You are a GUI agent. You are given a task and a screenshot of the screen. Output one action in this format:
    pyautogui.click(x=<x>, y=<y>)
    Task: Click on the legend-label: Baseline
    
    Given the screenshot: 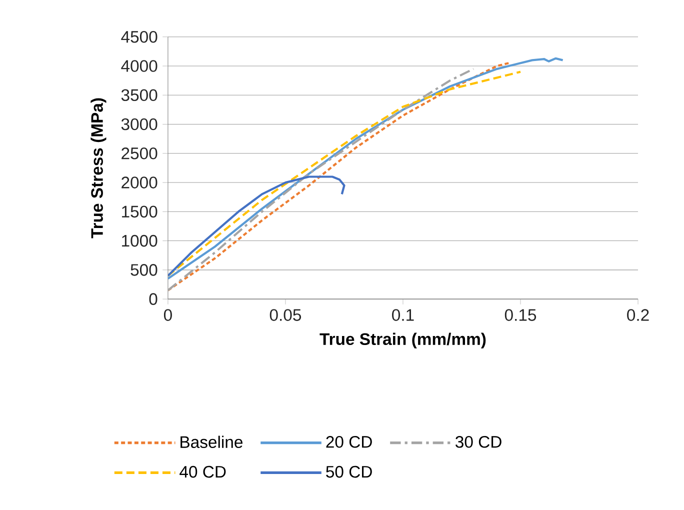 What is the action you would take?
    pyautogui.click(x=211, y=442)
    